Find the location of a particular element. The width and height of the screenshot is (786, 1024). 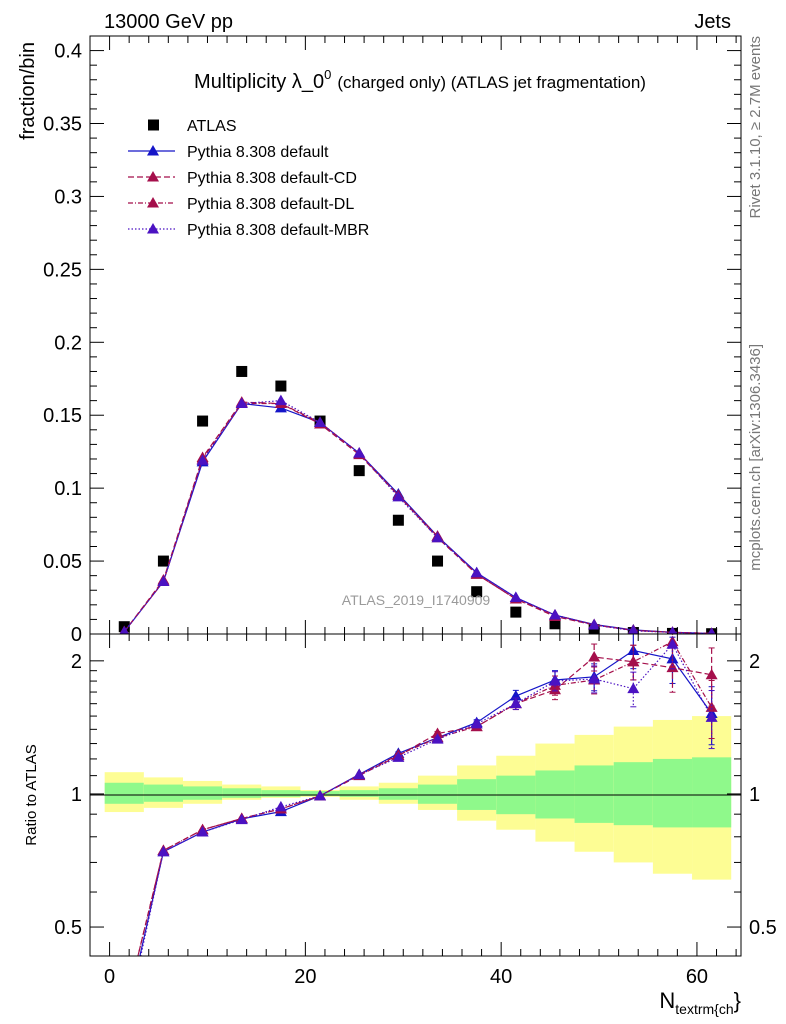

ratio-y-tick-label-right: 1 is located at coordinates (754, 795).